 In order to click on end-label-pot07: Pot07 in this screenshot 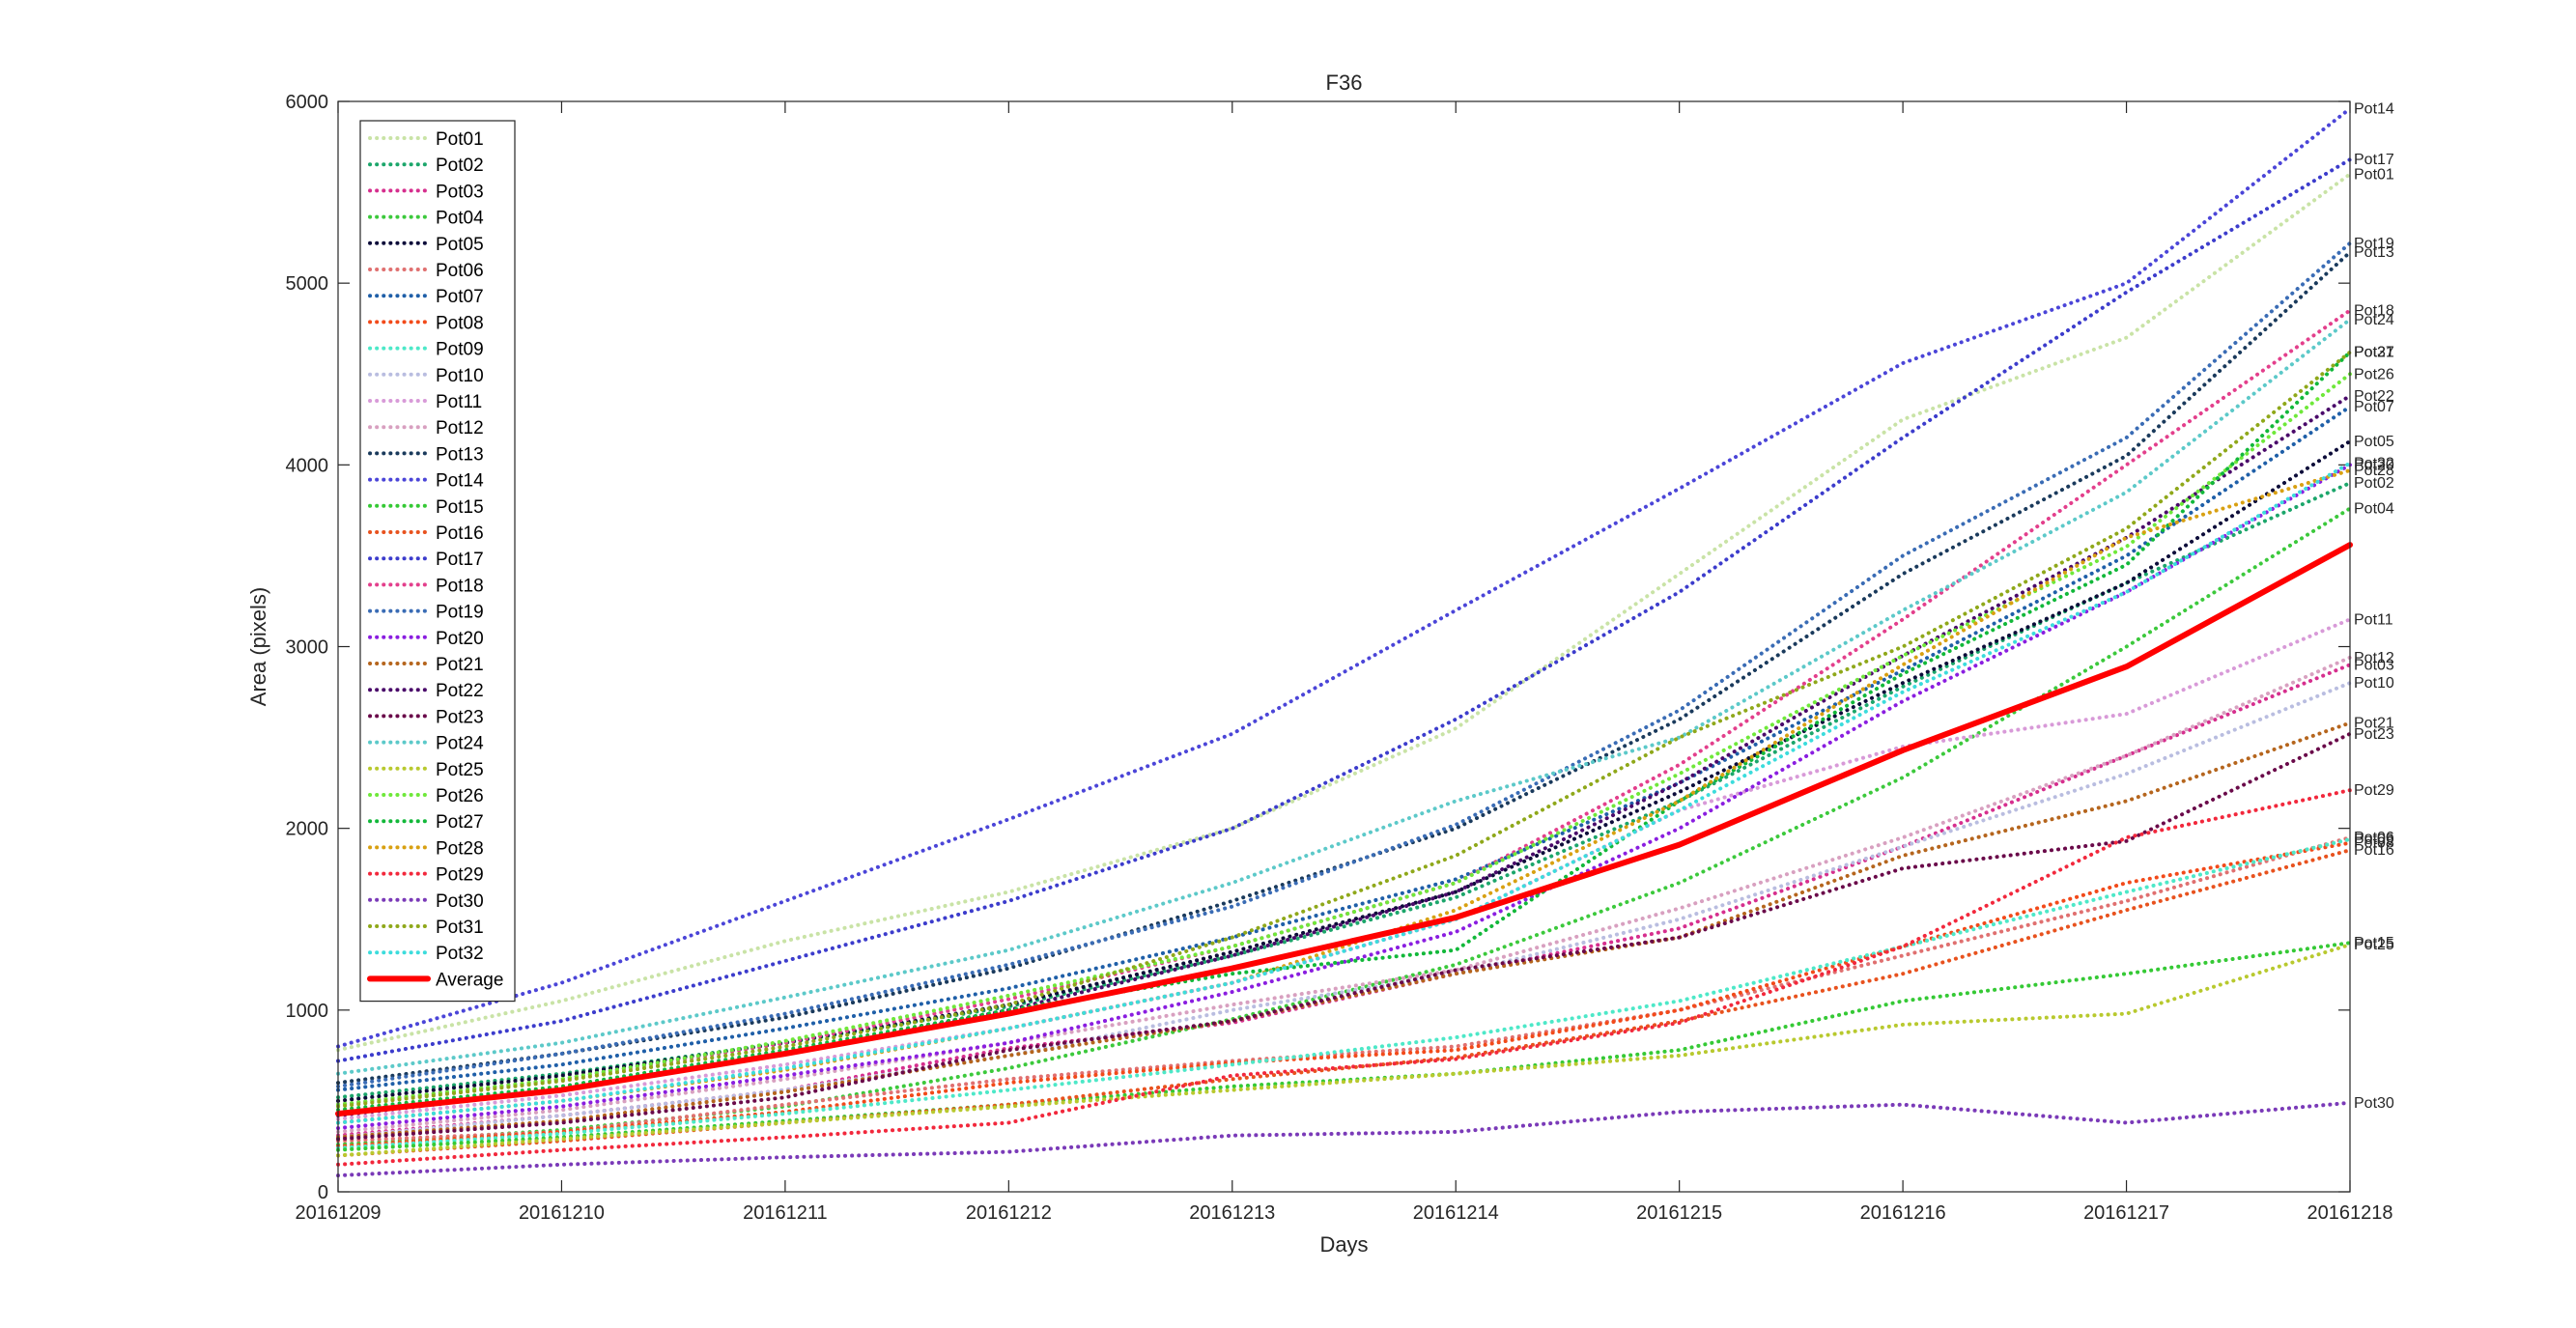, I will do `click(2374, 407)`.